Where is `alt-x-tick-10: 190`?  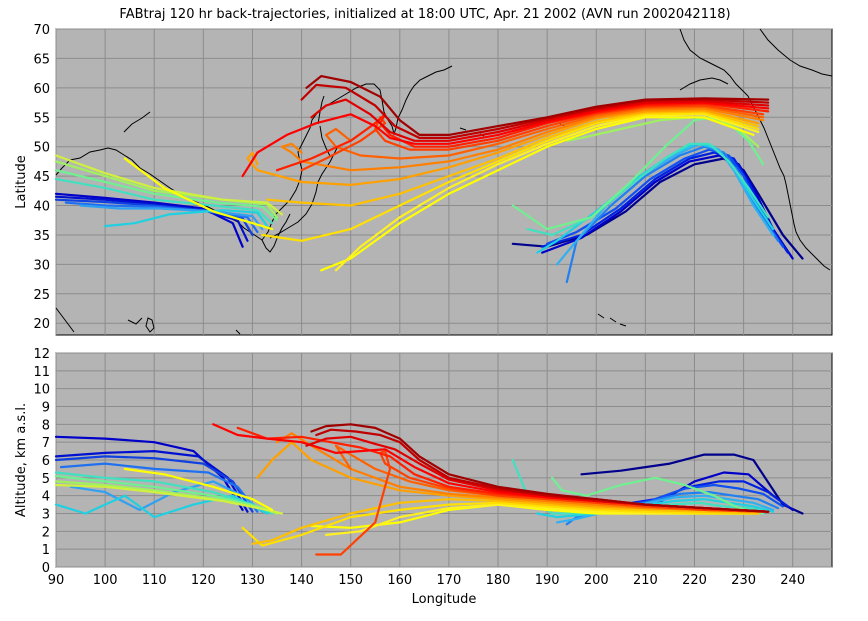 alt-x-tick-10: 190 is located at coordinates (547, 580).